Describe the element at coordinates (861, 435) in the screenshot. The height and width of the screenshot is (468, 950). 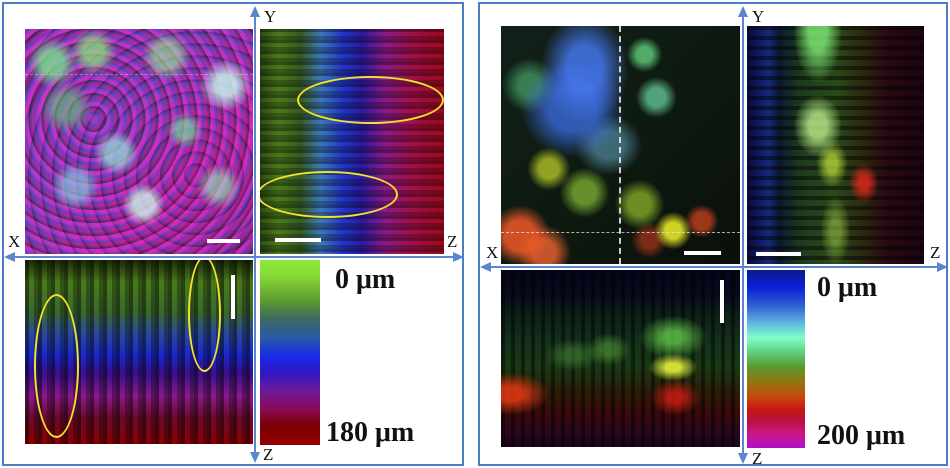
I see `colorbar-bottom-label: 200 μm` at that location.